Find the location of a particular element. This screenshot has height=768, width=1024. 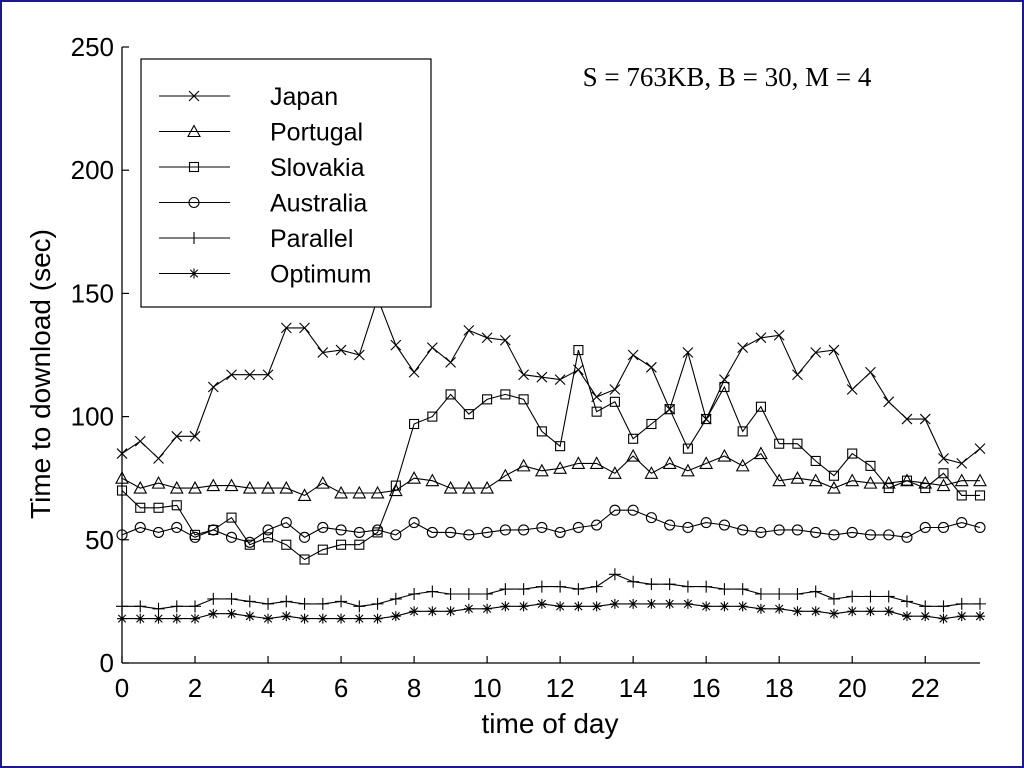

legend-label-slovakia: Slovakia is located at coordinates (317, 168).